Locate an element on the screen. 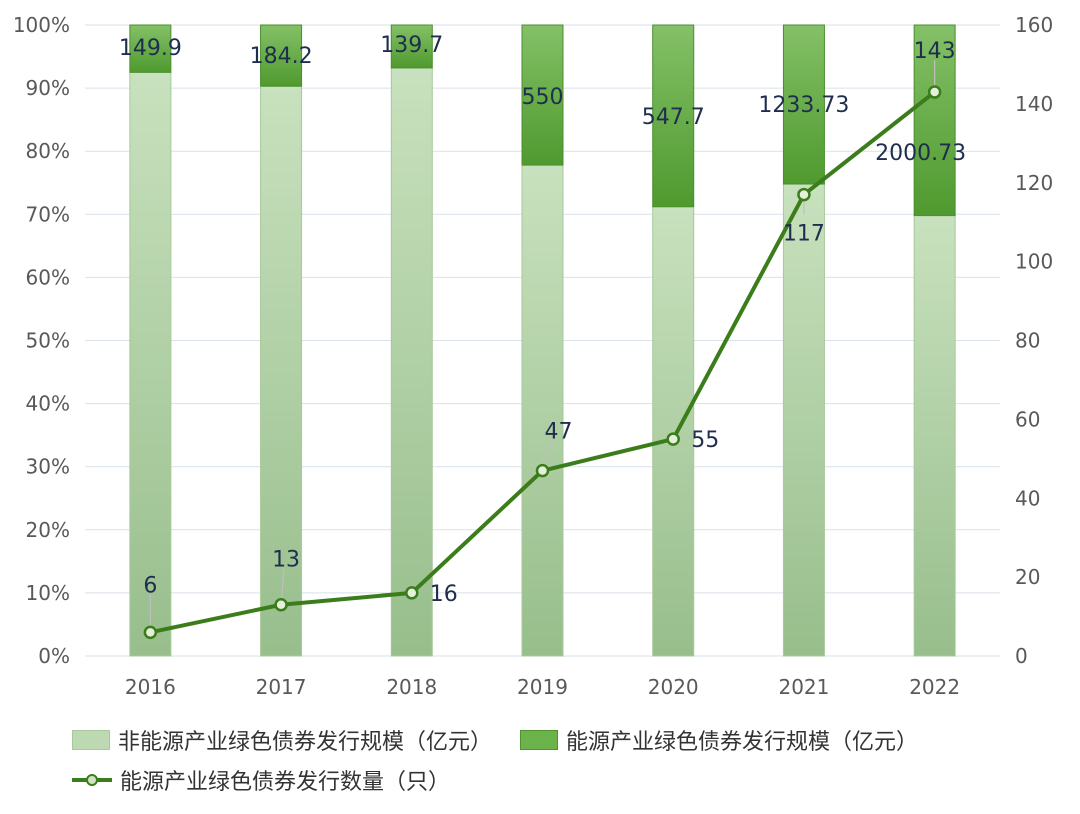 The height and width of the screenshot is (814, 1080). legend-label-non-energy: 非能源产业绿色债券发行规模（亿元） is located at coordinates (305, 742).